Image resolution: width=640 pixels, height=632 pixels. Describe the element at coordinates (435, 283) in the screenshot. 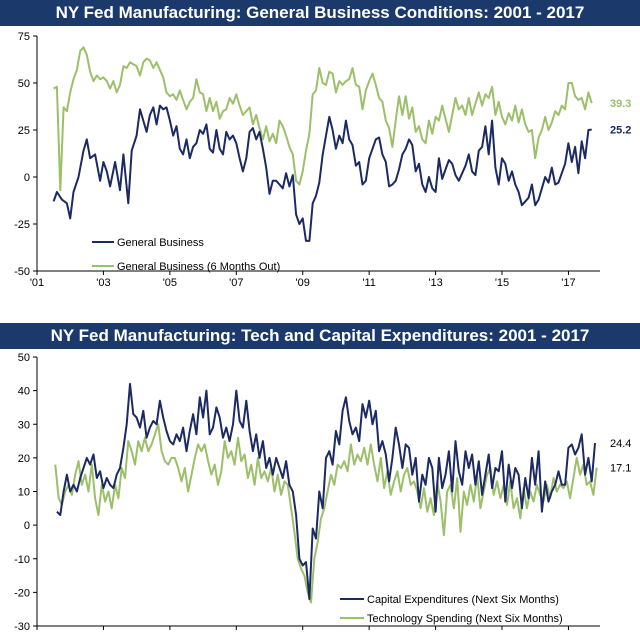

I see `x-tick-label: '13` at that location.